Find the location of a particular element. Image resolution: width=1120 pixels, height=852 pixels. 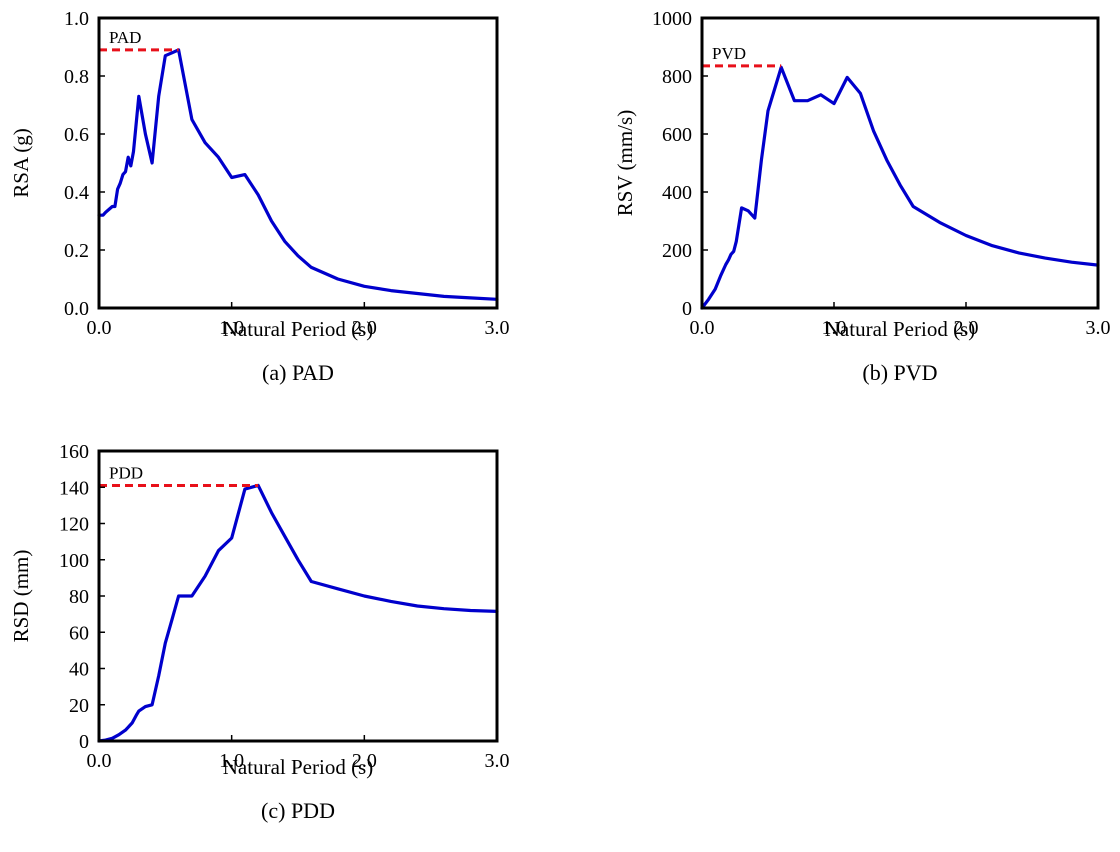

y-tick-label: 0.0 is located at coordinates (76, 309).